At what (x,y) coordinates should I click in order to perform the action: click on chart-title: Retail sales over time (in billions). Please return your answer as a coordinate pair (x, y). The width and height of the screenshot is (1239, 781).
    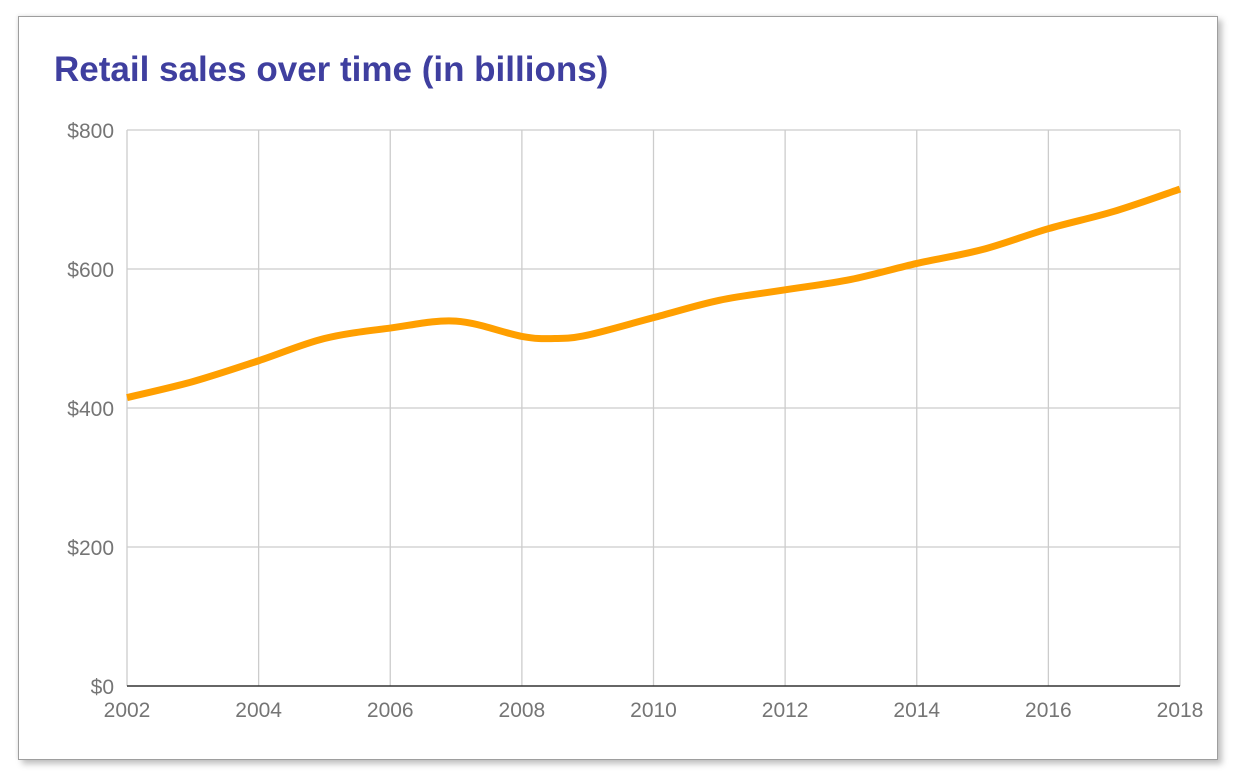
    Looking at the image, I should click on (331, 69).